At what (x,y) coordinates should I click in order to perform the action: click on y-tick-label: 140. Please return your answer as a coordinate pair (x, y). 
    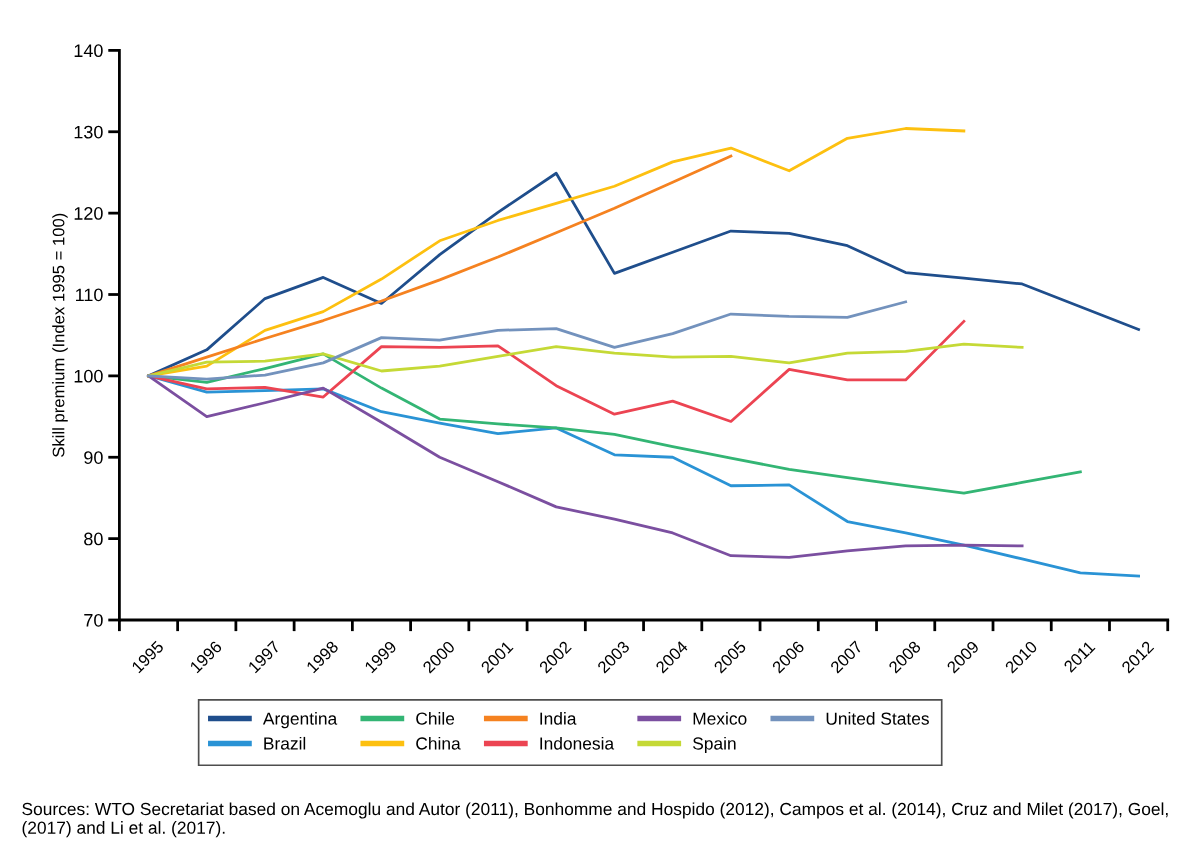
    Looking at the image, I should click on (88, 51).